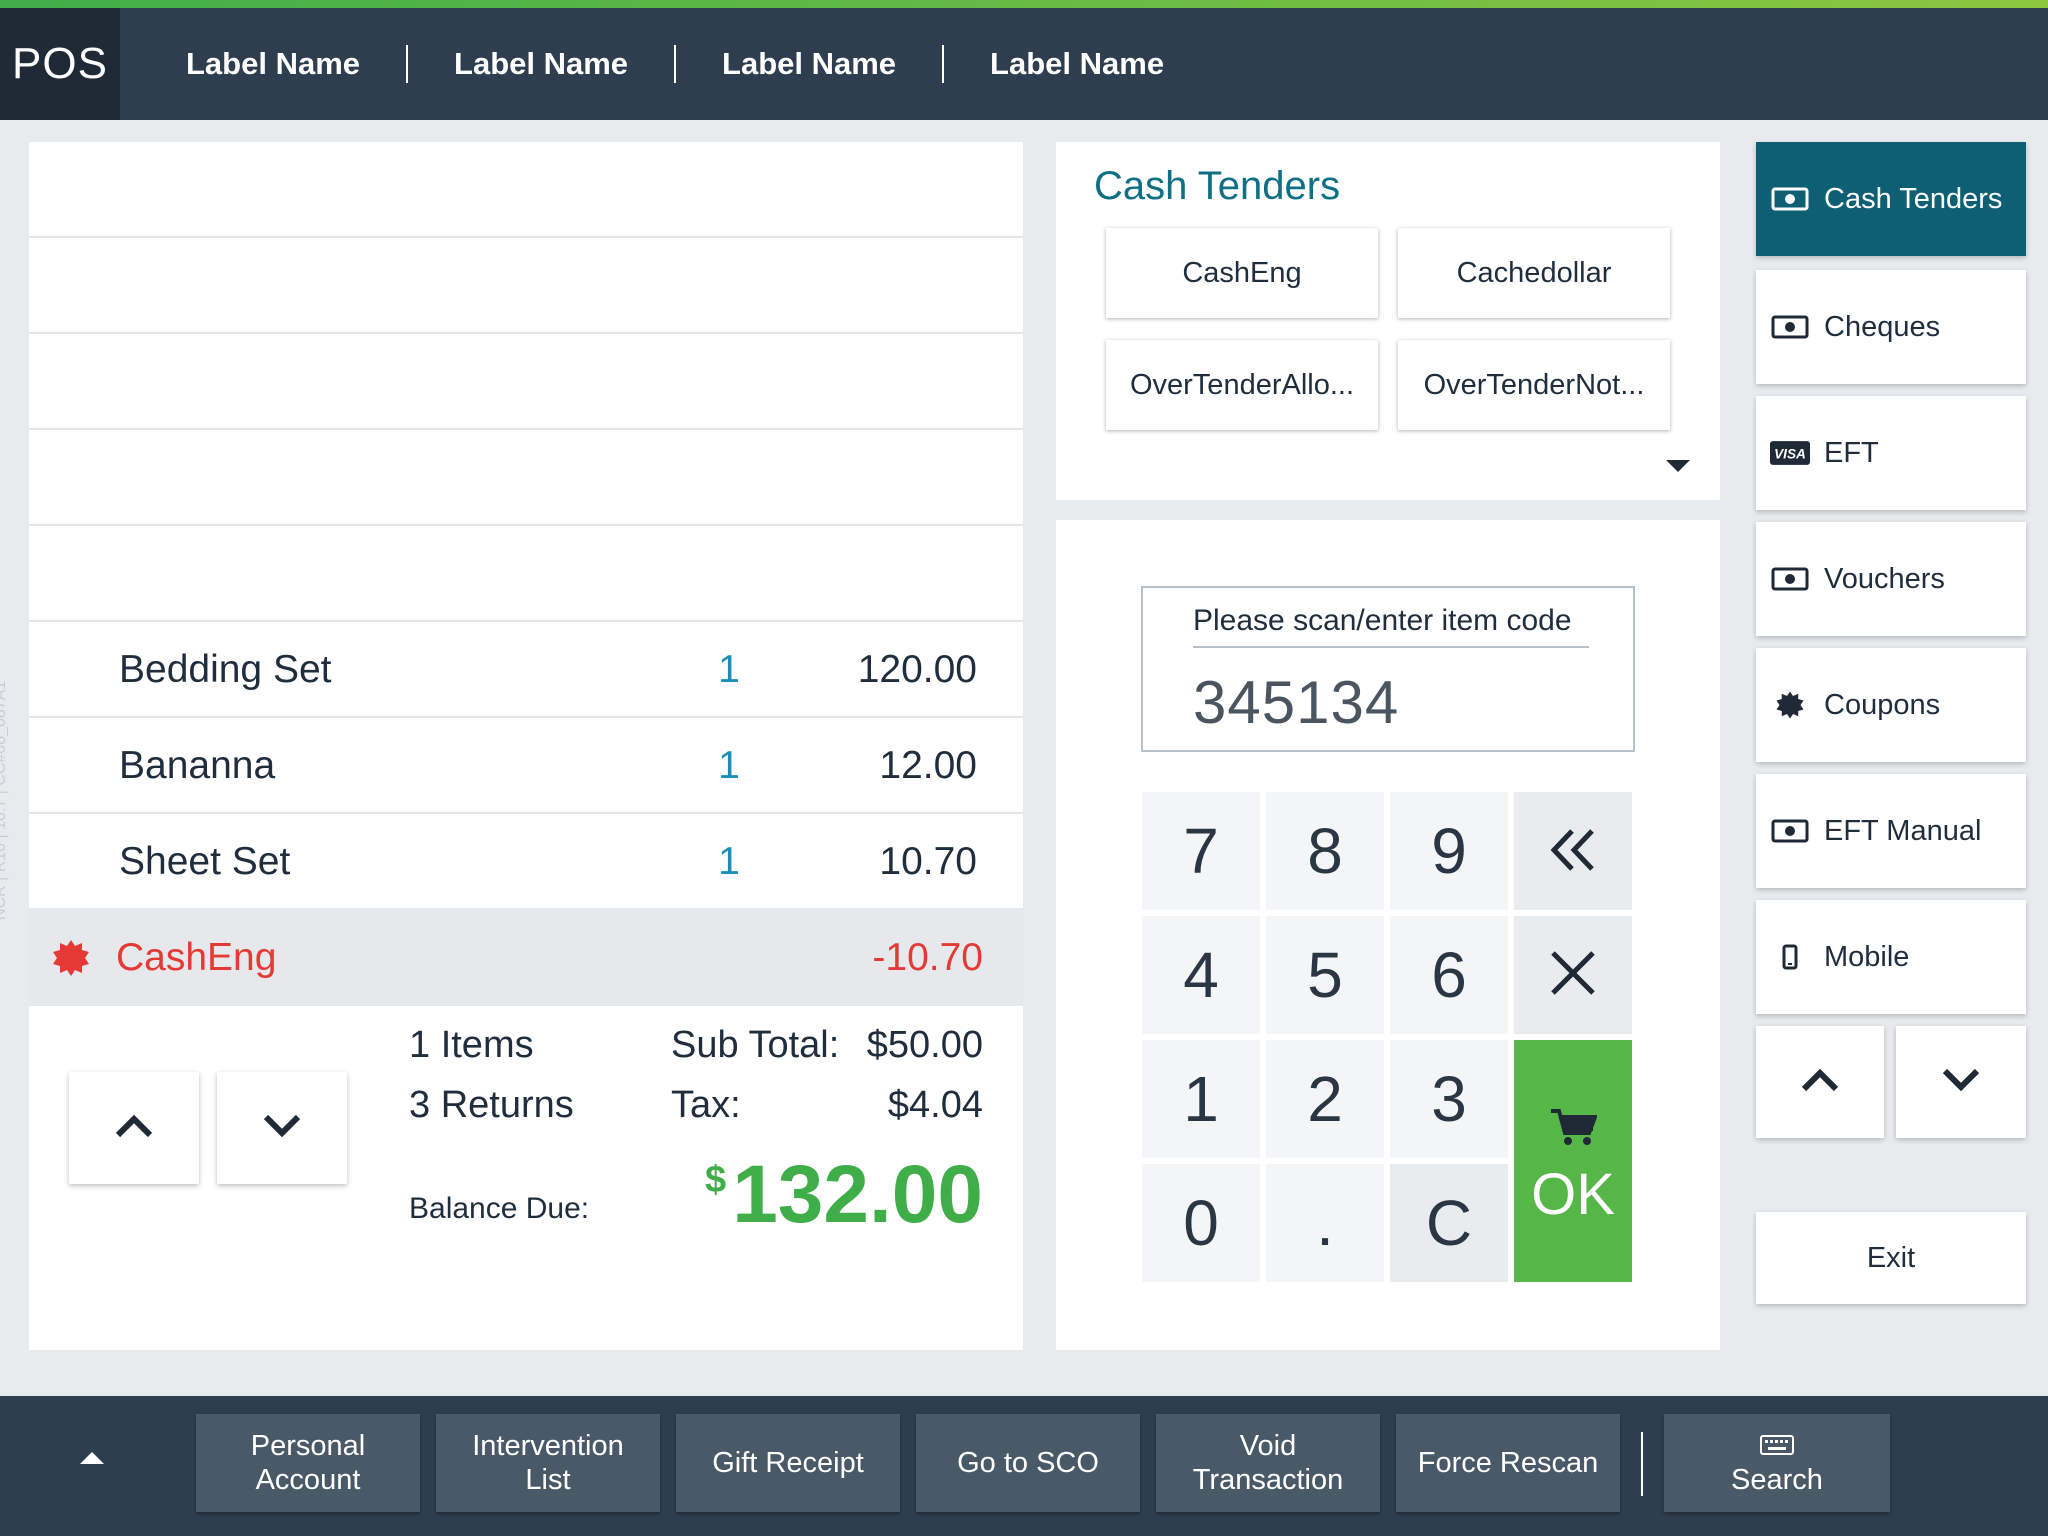 Image resolution: width=2048 pixels, height=1536 pixels. I want to click on caret-up-icon, so click(92, 1458).